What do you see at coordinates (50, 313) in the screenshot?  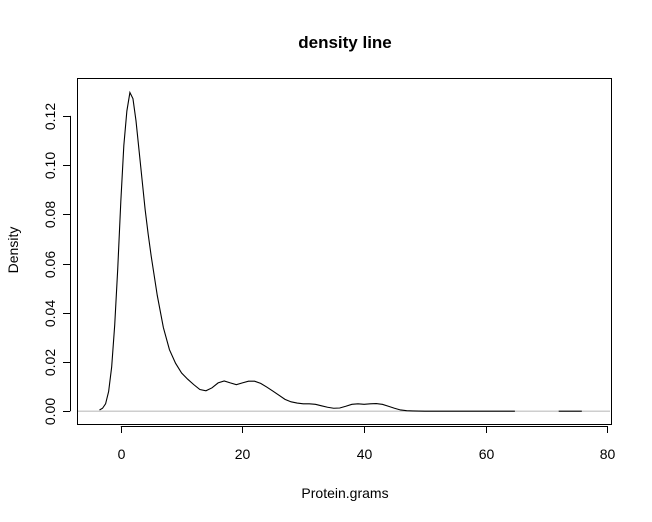 I see `y-tick-label: 0.04` at bounding box center [50, 313].